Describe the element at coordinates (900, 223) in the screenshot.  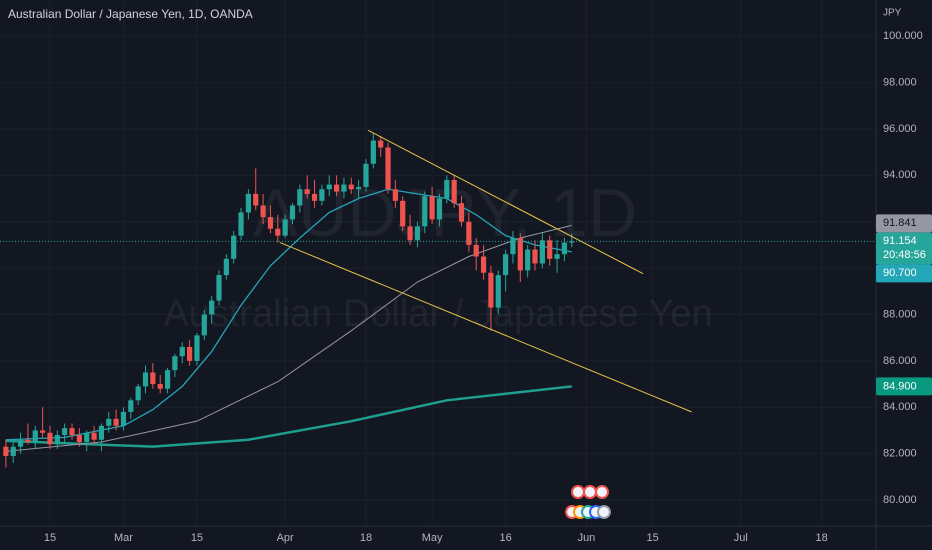
I see `price-badge-label: 91.841` at that location.